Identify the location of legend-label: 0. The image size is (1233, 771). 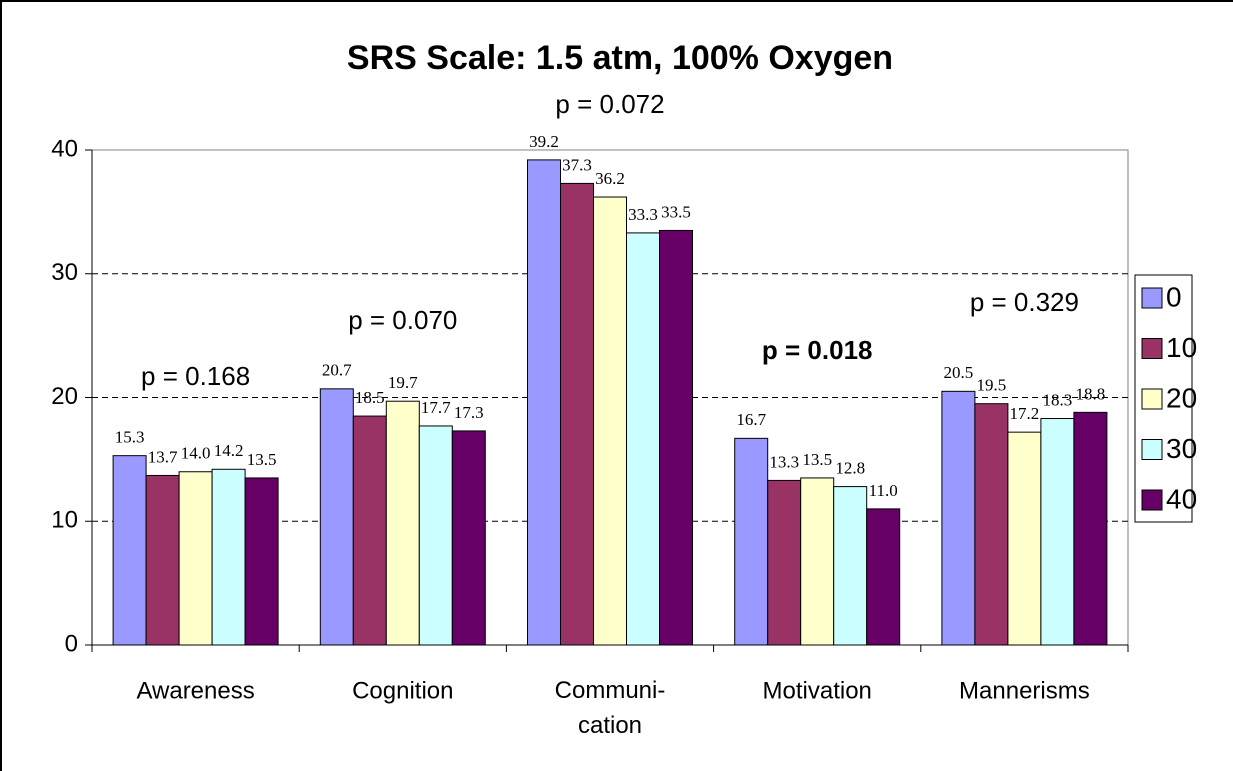
(1174, 296).